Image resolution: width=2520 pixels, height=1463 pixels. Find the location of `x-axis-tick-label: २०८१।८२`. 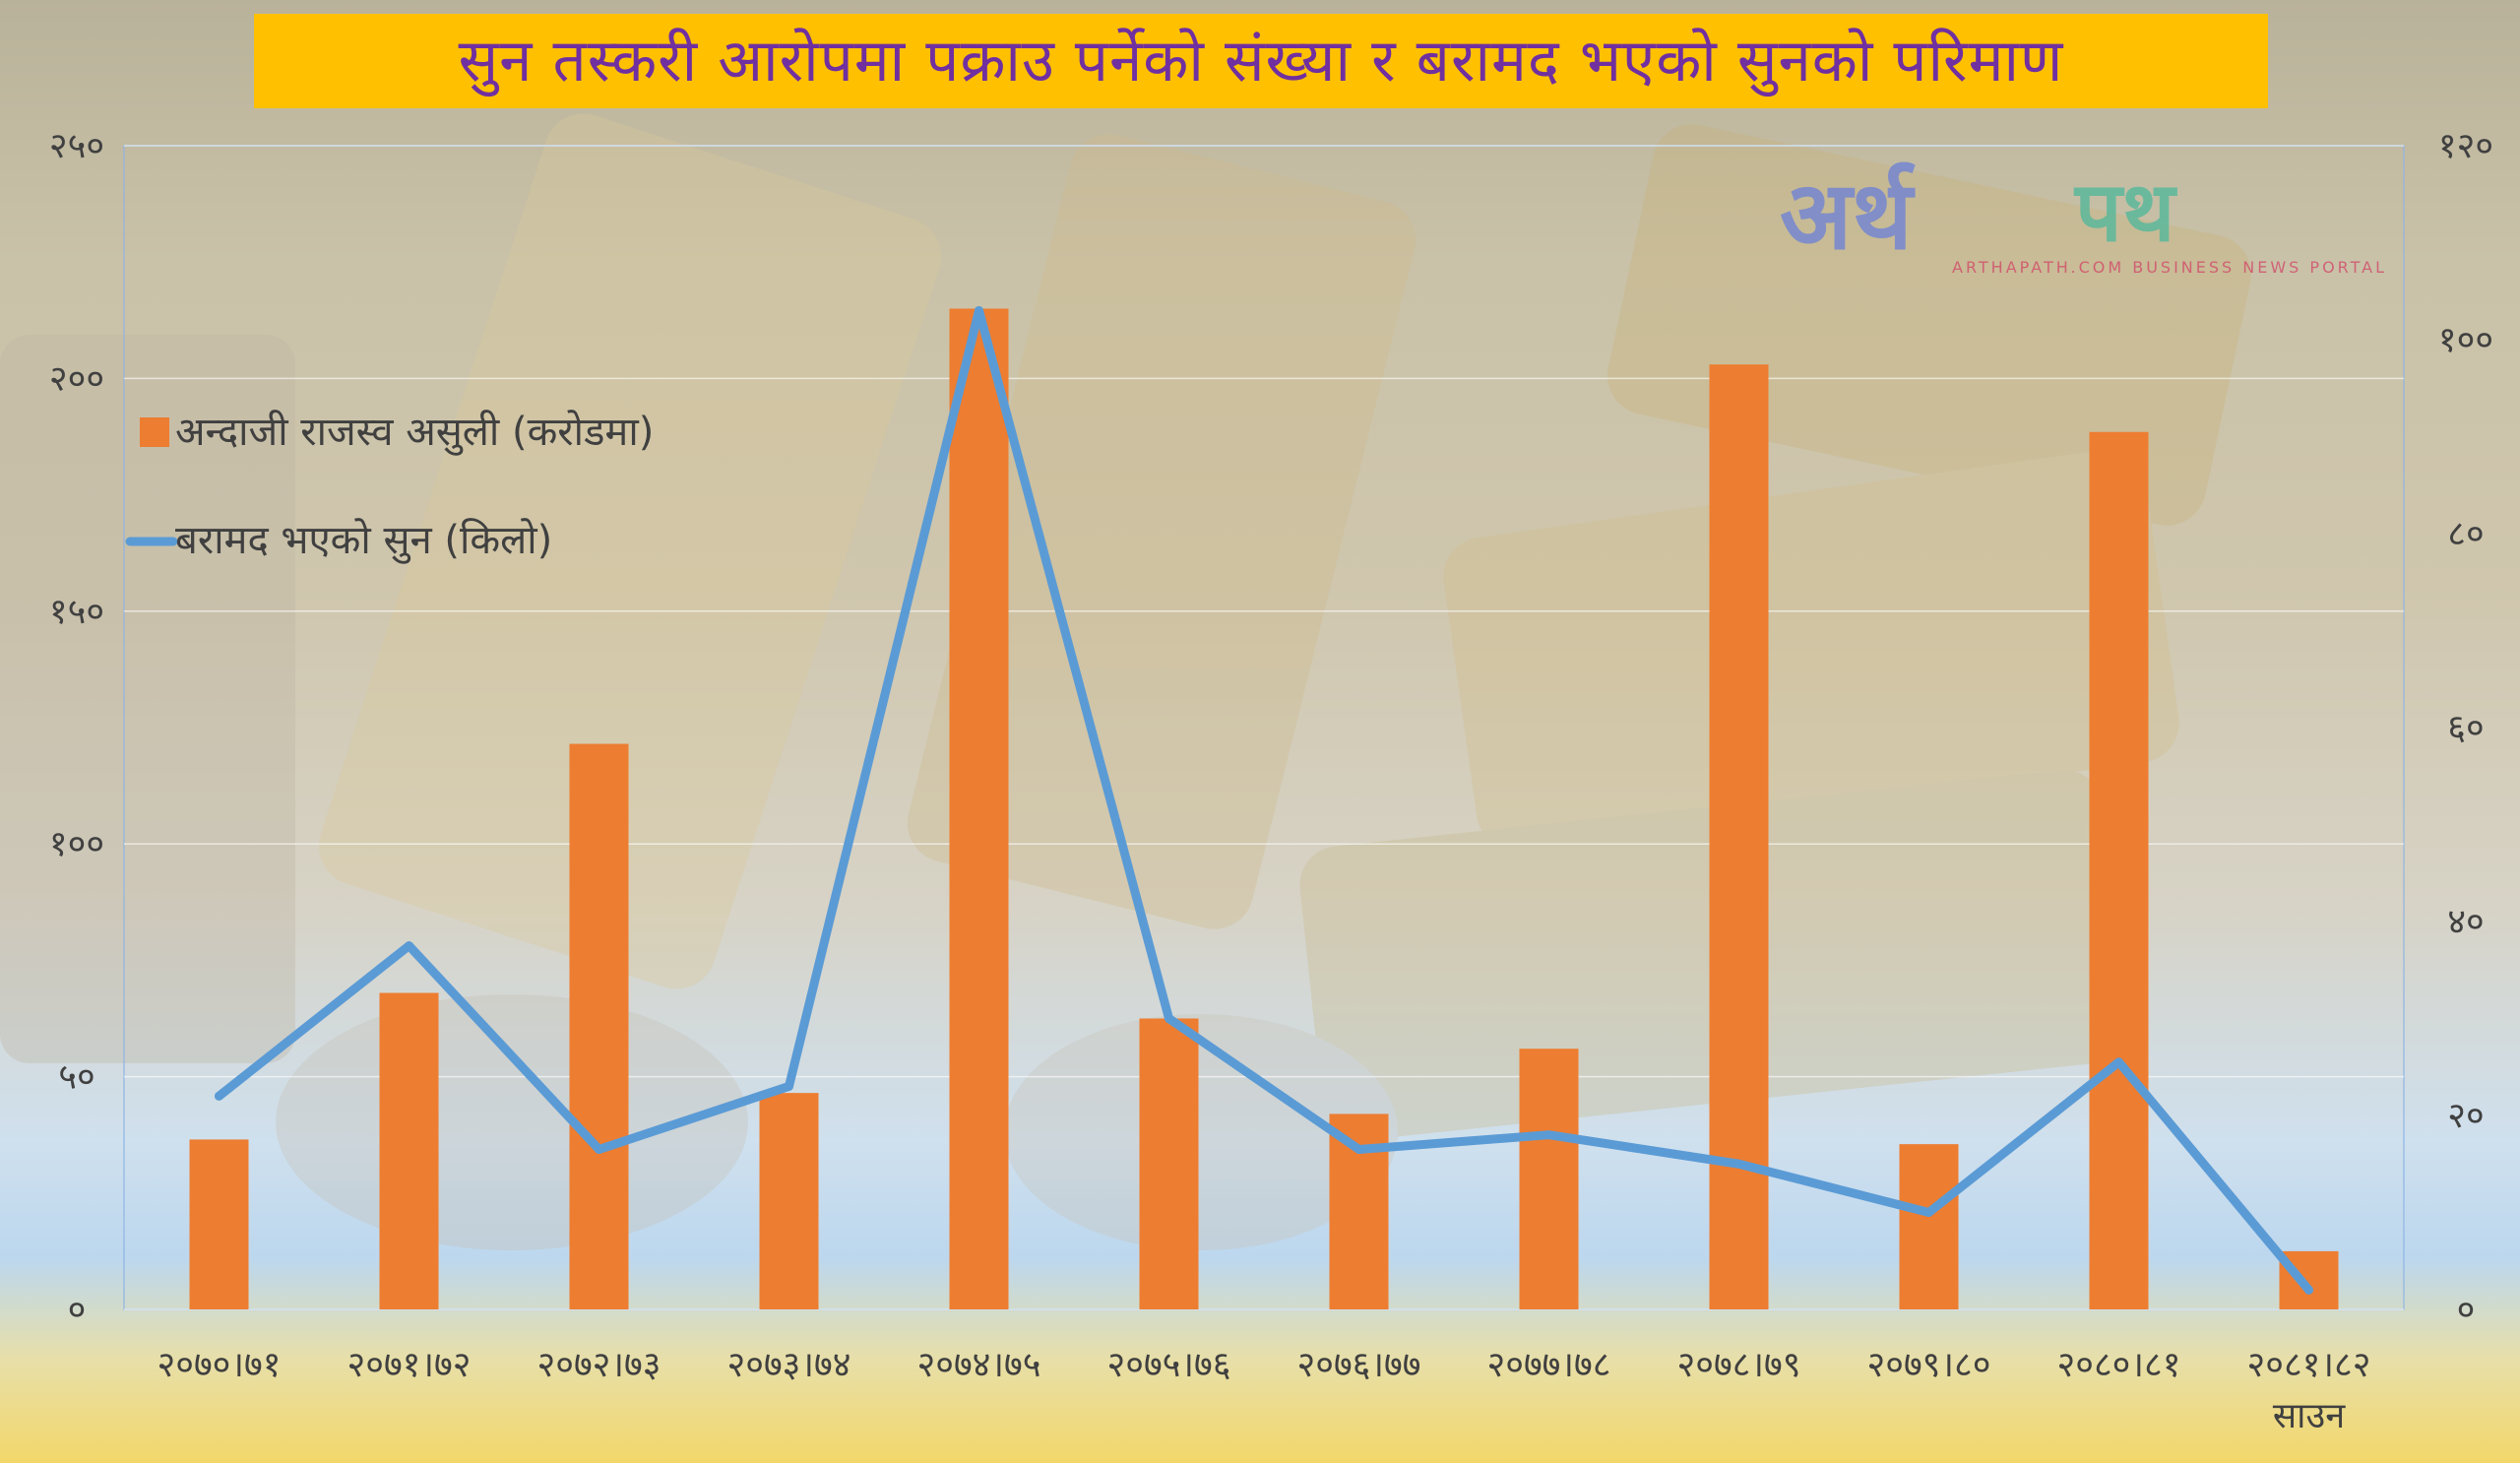

x-axis-tick-label: २०८१।८२ is located at coordinates (2309, 1365).